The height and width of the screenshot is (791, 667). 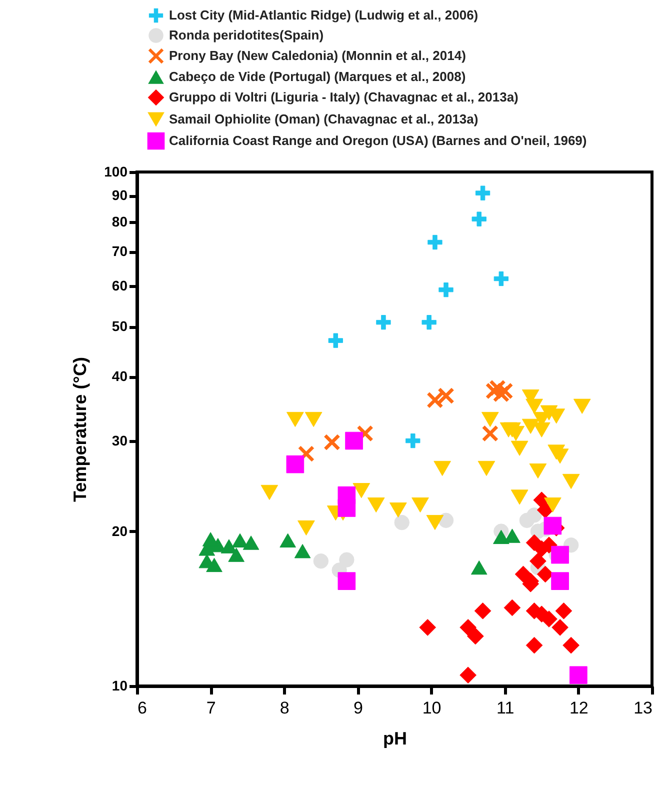 I want to click on y-axis-title: Temperature (°C), so click(x=80, y=429).